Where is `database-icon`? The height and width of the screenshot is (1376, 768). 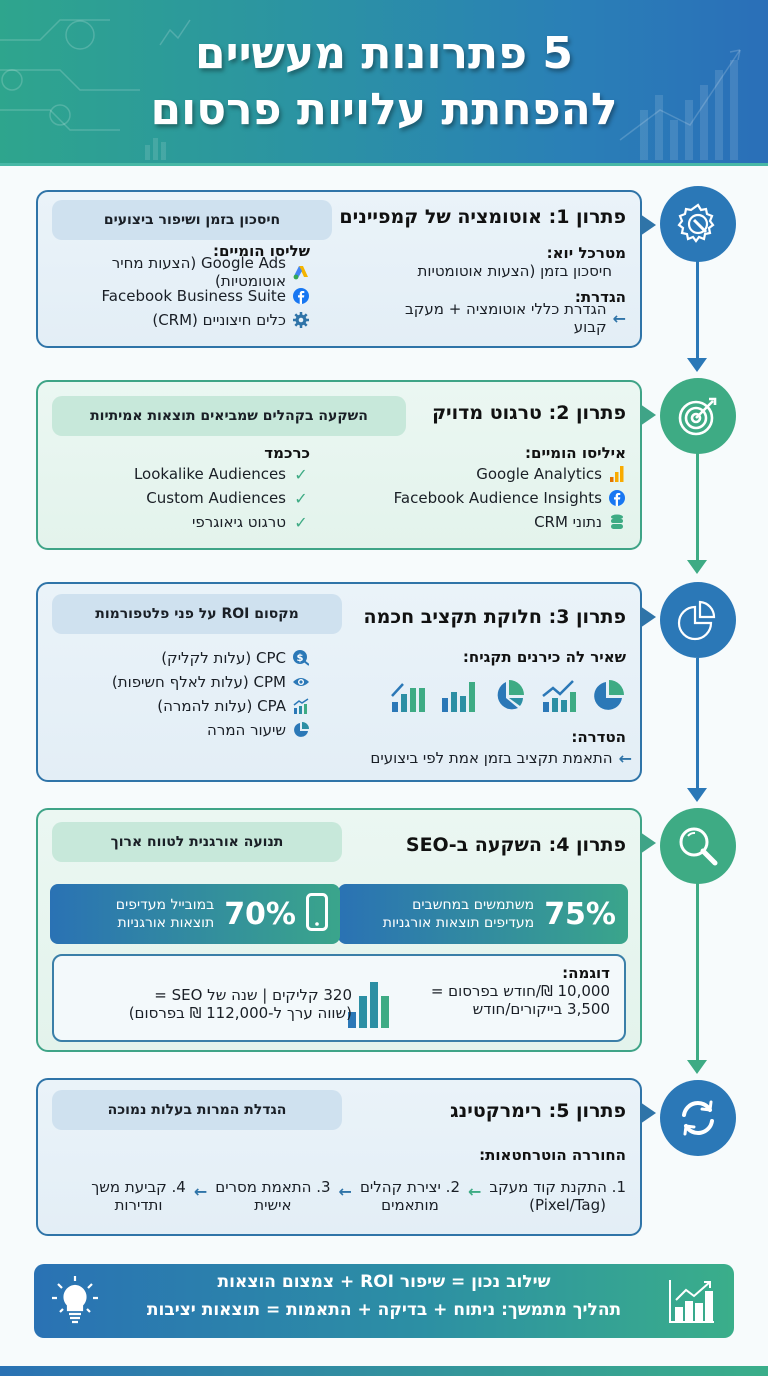 database-icon is located at coordinates (617, 522).